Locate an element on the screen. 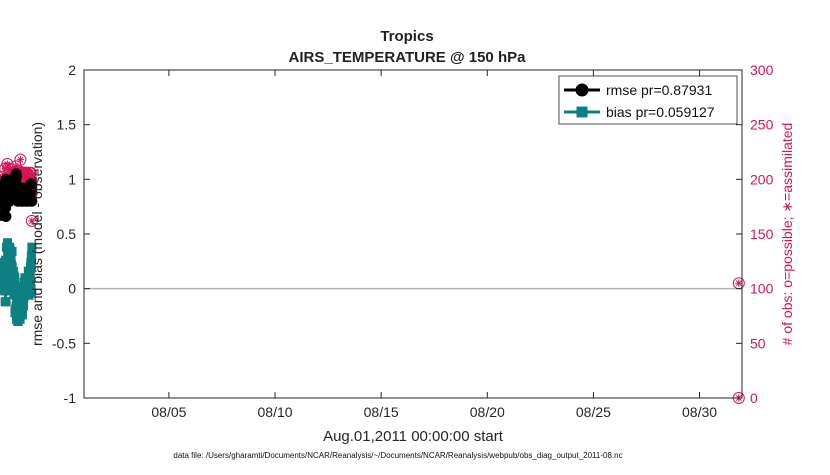 The image size is (830, 475). x-axis-label: Aug.01,2011 00:00:00 start is located at coordinates (413, 436).